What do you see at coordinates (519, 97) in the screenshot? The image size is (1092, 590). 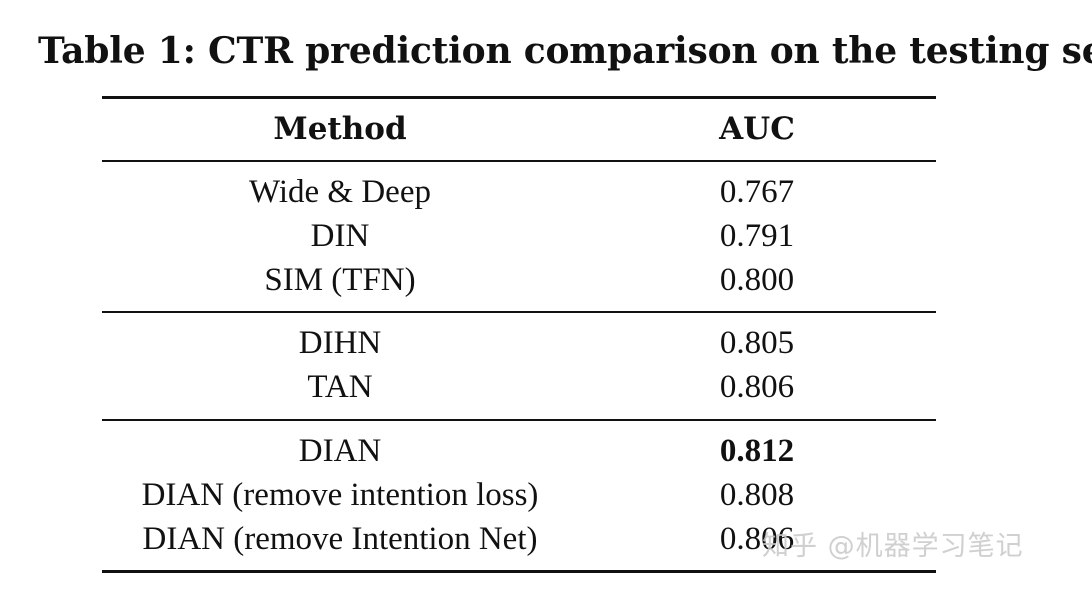 I see `top-rule` at bounding box center [519, 97].